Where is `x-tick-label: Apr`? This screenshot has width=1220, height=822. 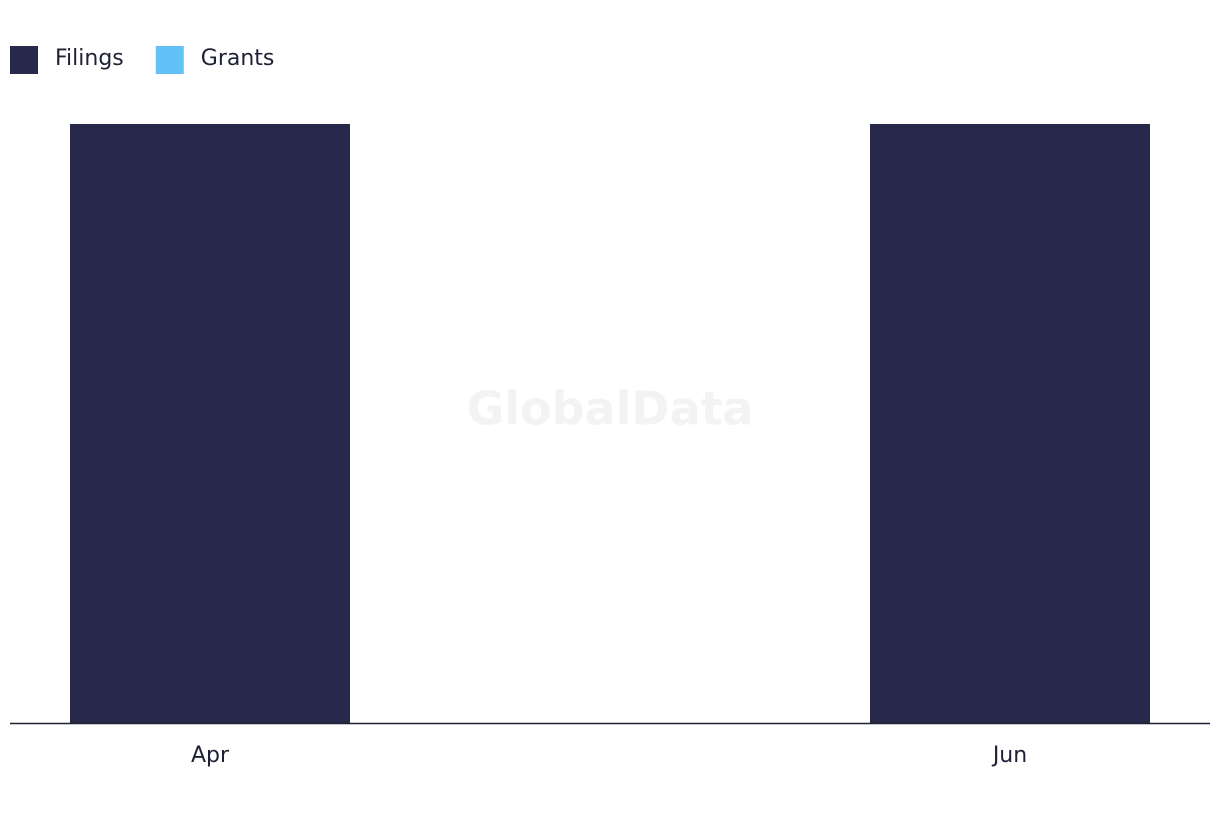
x-tick-label: Apr is located at coordinates (210, 755).